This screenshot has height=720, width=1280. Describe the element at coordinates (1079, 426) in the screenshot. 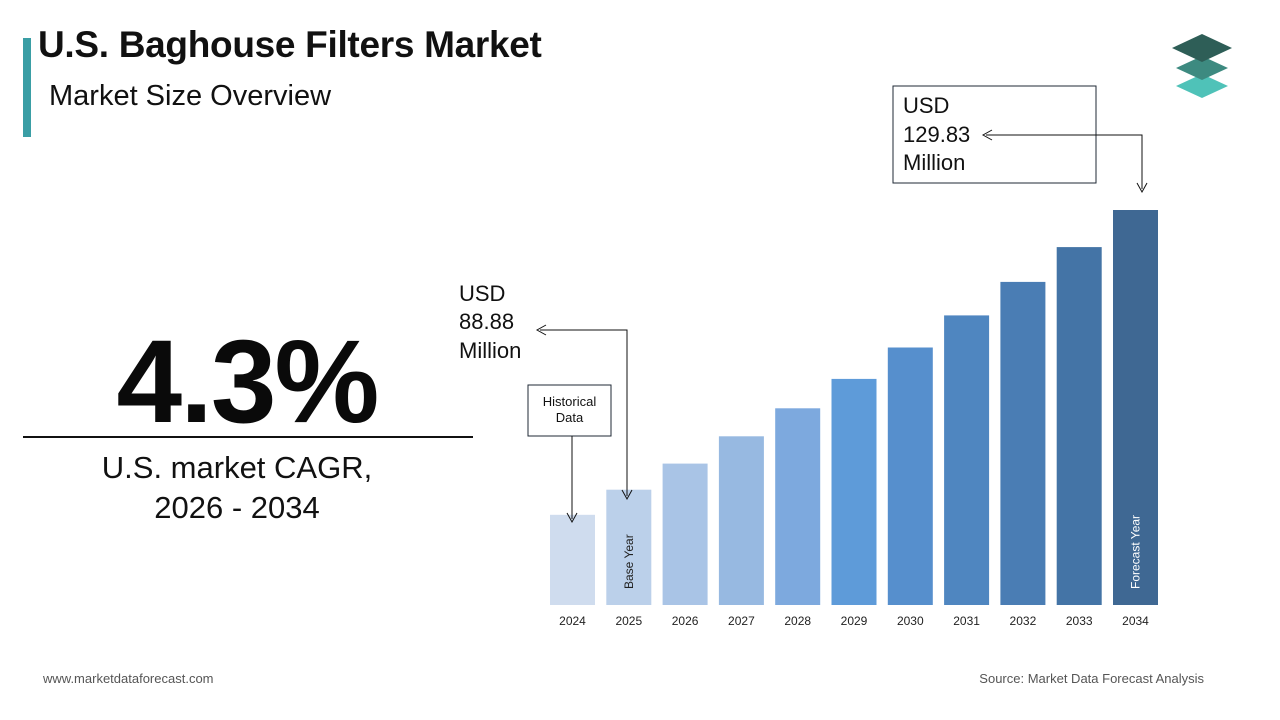

I see `bar-2033` at that location.